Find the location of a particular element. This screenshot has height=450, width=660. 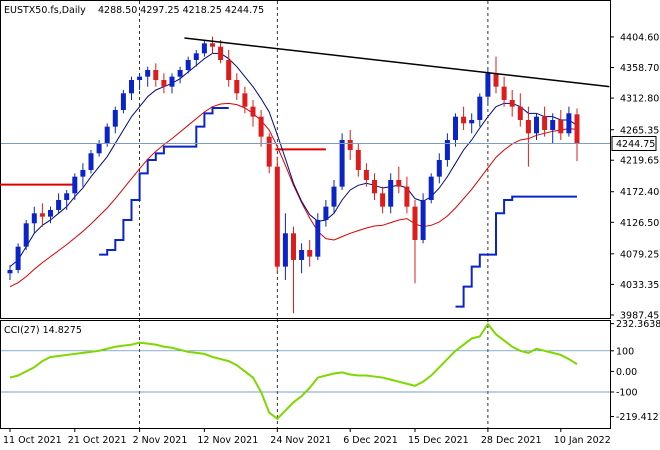

cci-tick-label: 100 is located at coordinates (625, 351).